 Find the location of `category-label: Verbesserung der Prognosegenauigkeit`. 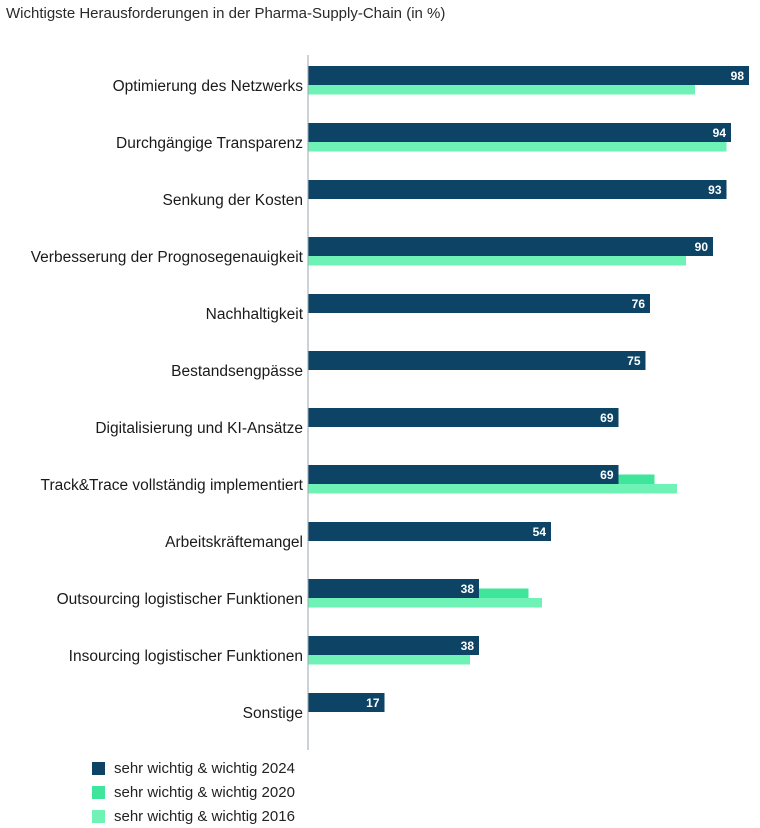

category-label: Verbesserung der Prognosegenauigkeit is located at coordinates (167, 257).